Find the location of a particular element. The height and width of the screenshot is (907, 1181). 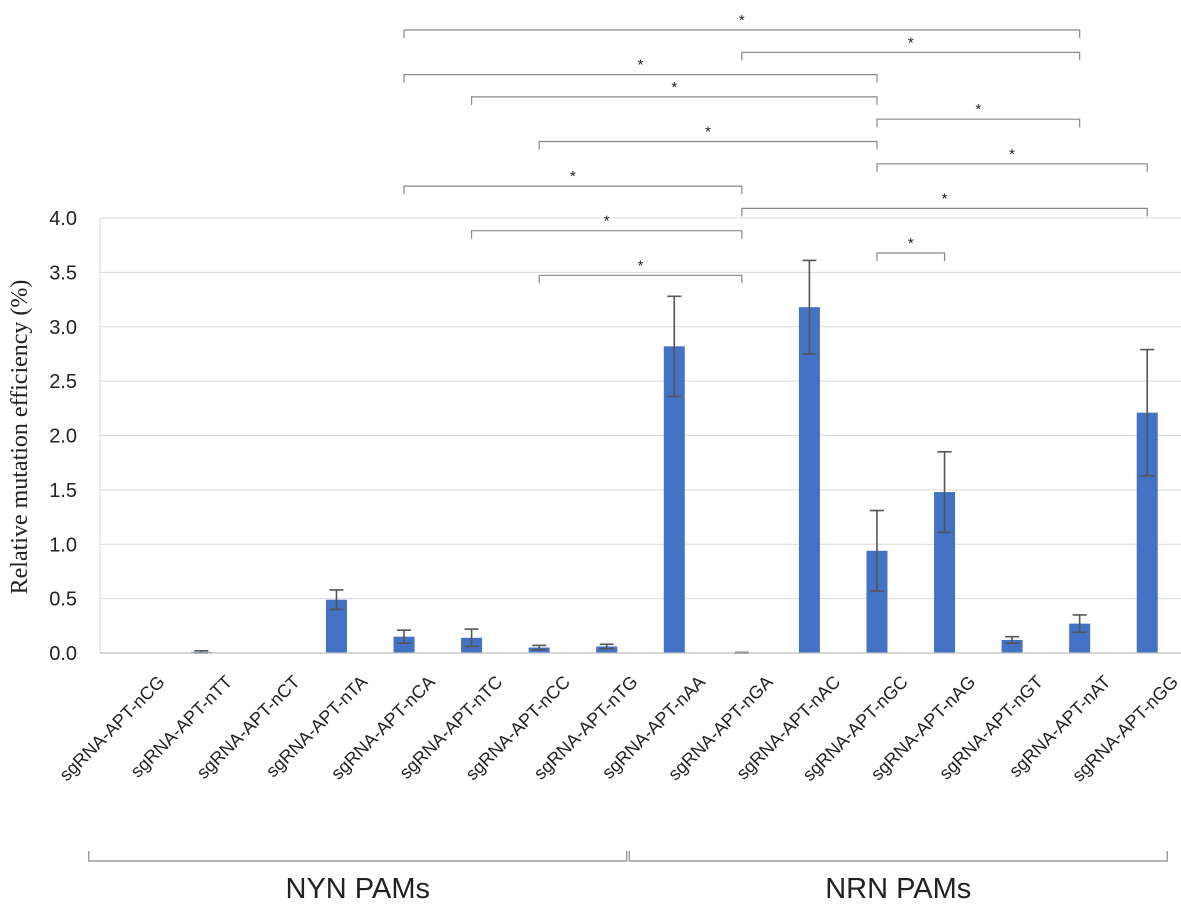

bar-sgRNA-APT-nCA is located at coordinates (404, 644).